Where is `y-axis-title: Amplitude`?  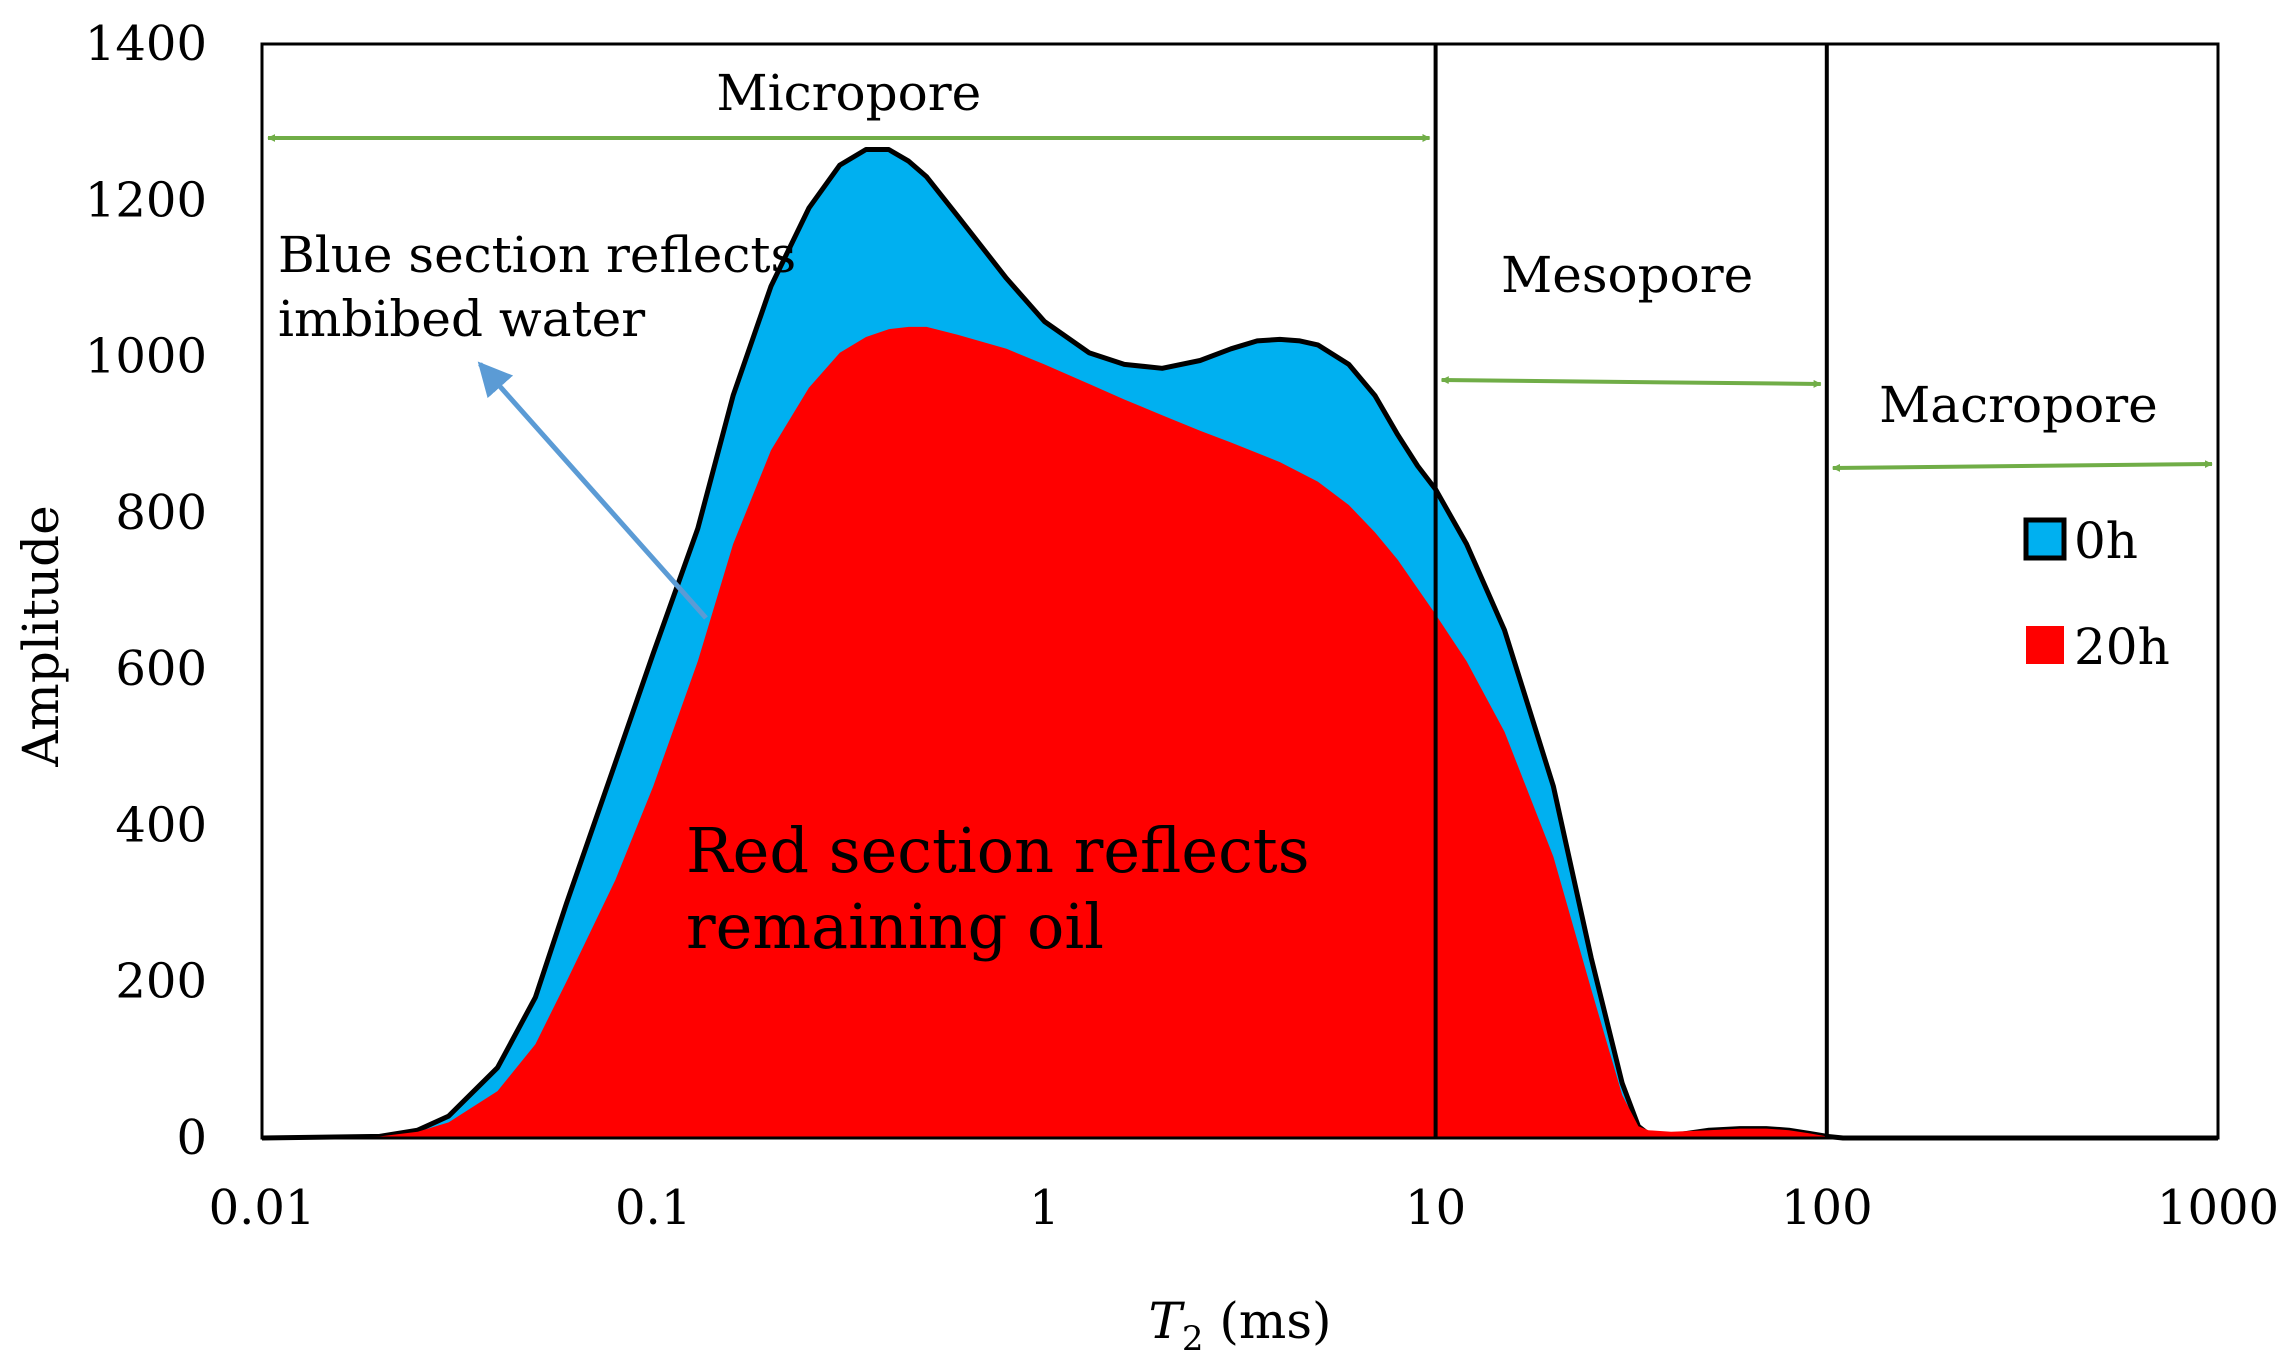 y-axis-title: Amplitude is located at coordinates (41, 636).